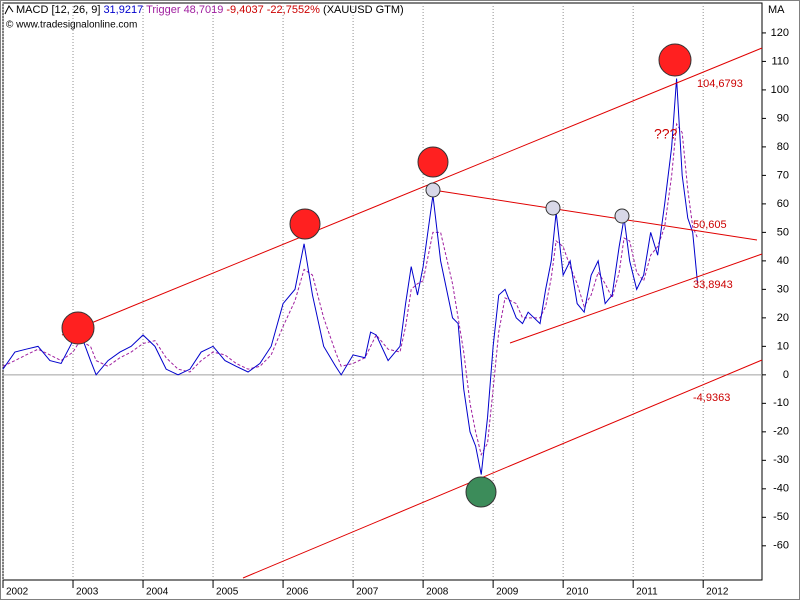 The image size is (800, 600). What do you see at coordinates (507, 592) in the screenshot?
I see `x-tick-label: 2009` at bounding box center [507, 592].